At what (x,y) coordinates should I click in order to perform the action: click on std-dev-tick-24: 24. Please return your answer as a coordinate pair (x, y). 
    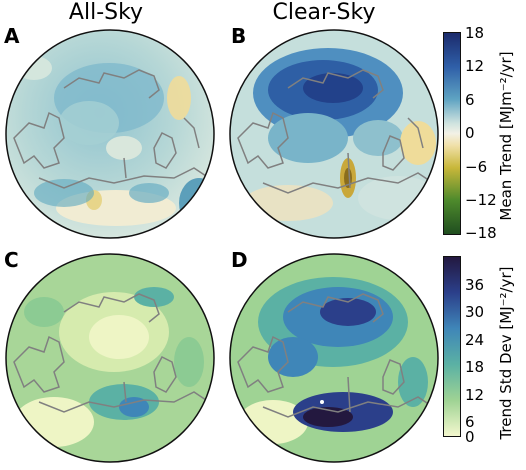
    Looking at the image, I should click on (475, 340).